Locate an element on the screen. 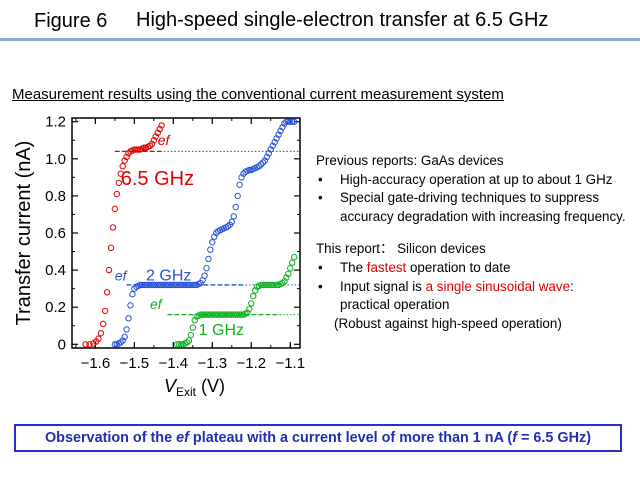  this-report-heading: This report： Silicon devices is located at coordinates (401, 249).